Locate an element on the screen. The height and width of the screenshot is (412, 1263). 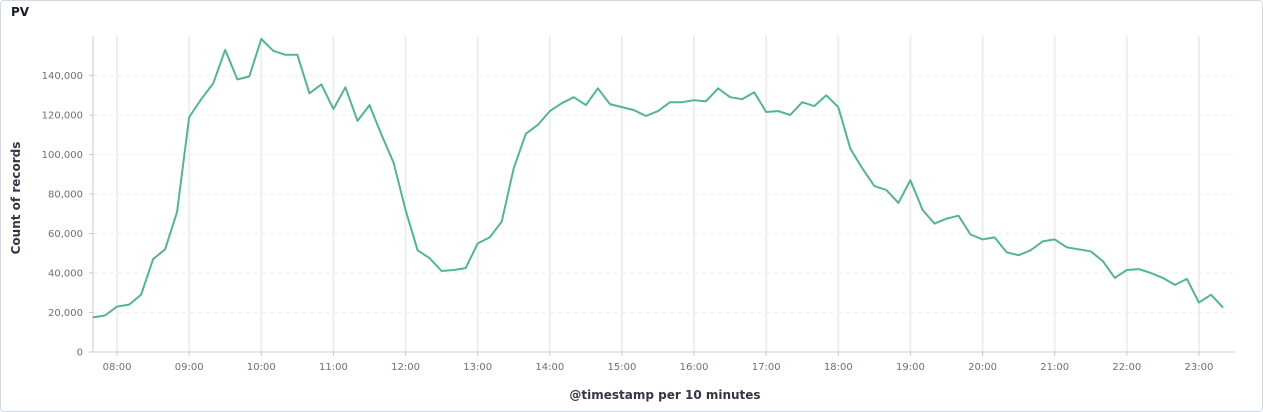
x-tick-label: 14:00 is located at coordinates (549, 367).